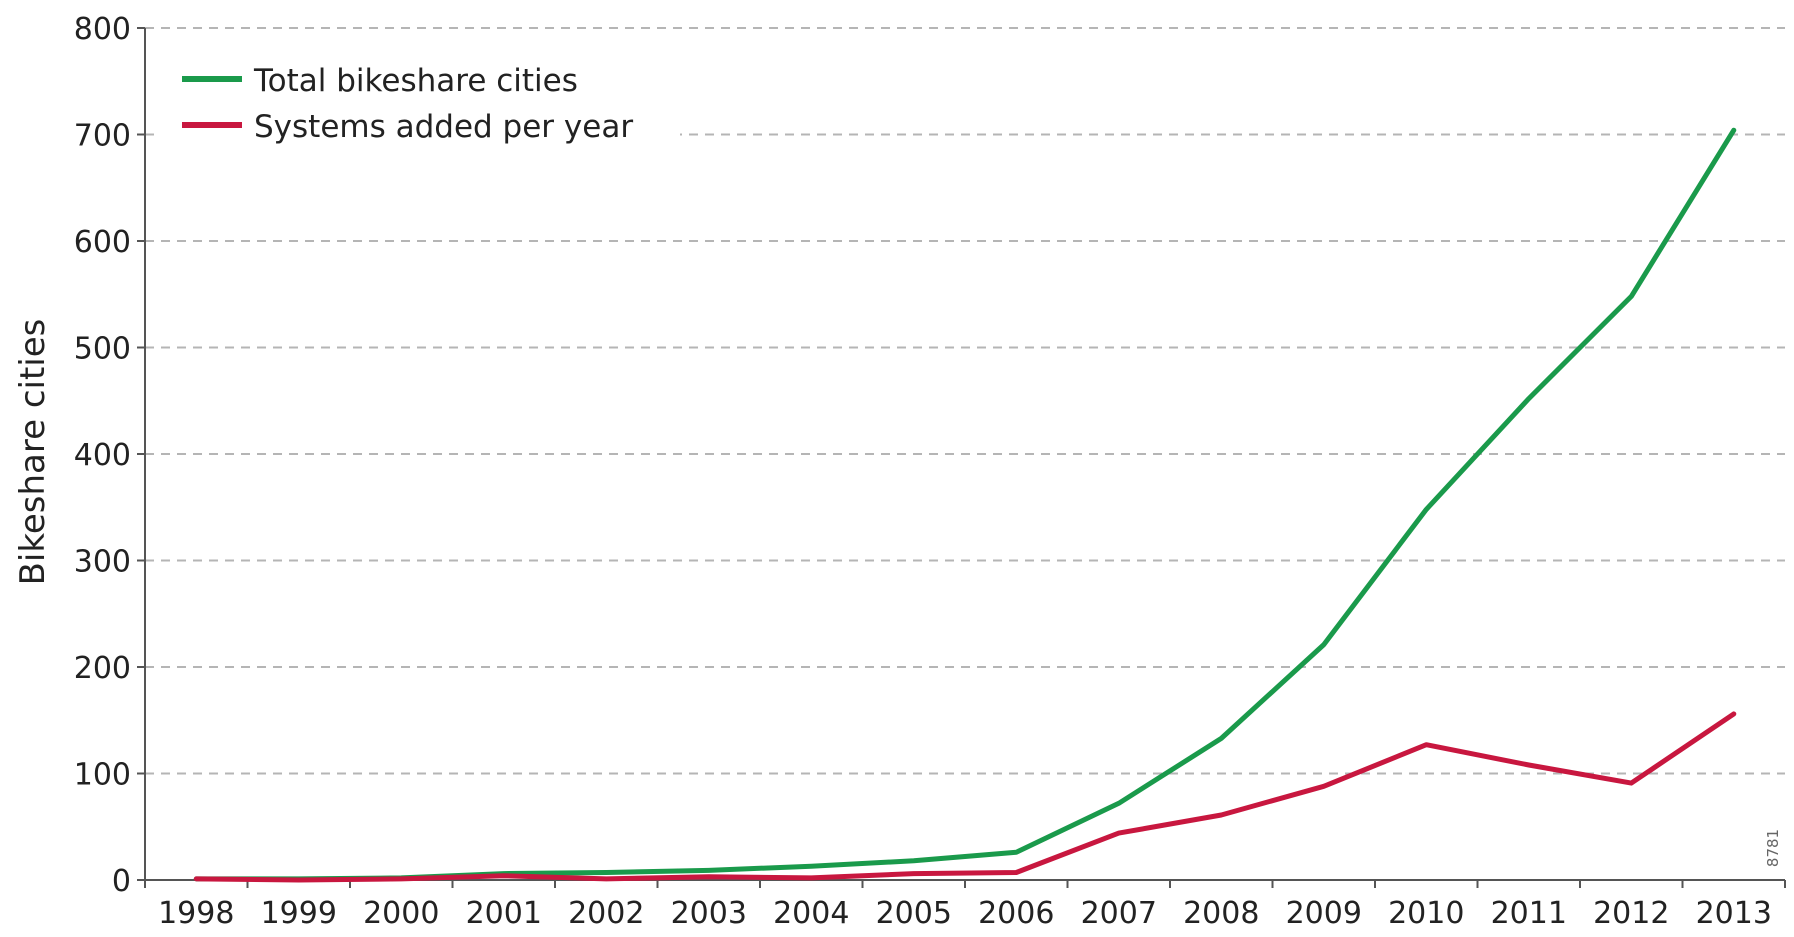 The width and height of the screenshot is (1794, 937). Describe the element at coordinates (811, 913) in the screenshot. I see `x-tick-label: 2004` at that location.